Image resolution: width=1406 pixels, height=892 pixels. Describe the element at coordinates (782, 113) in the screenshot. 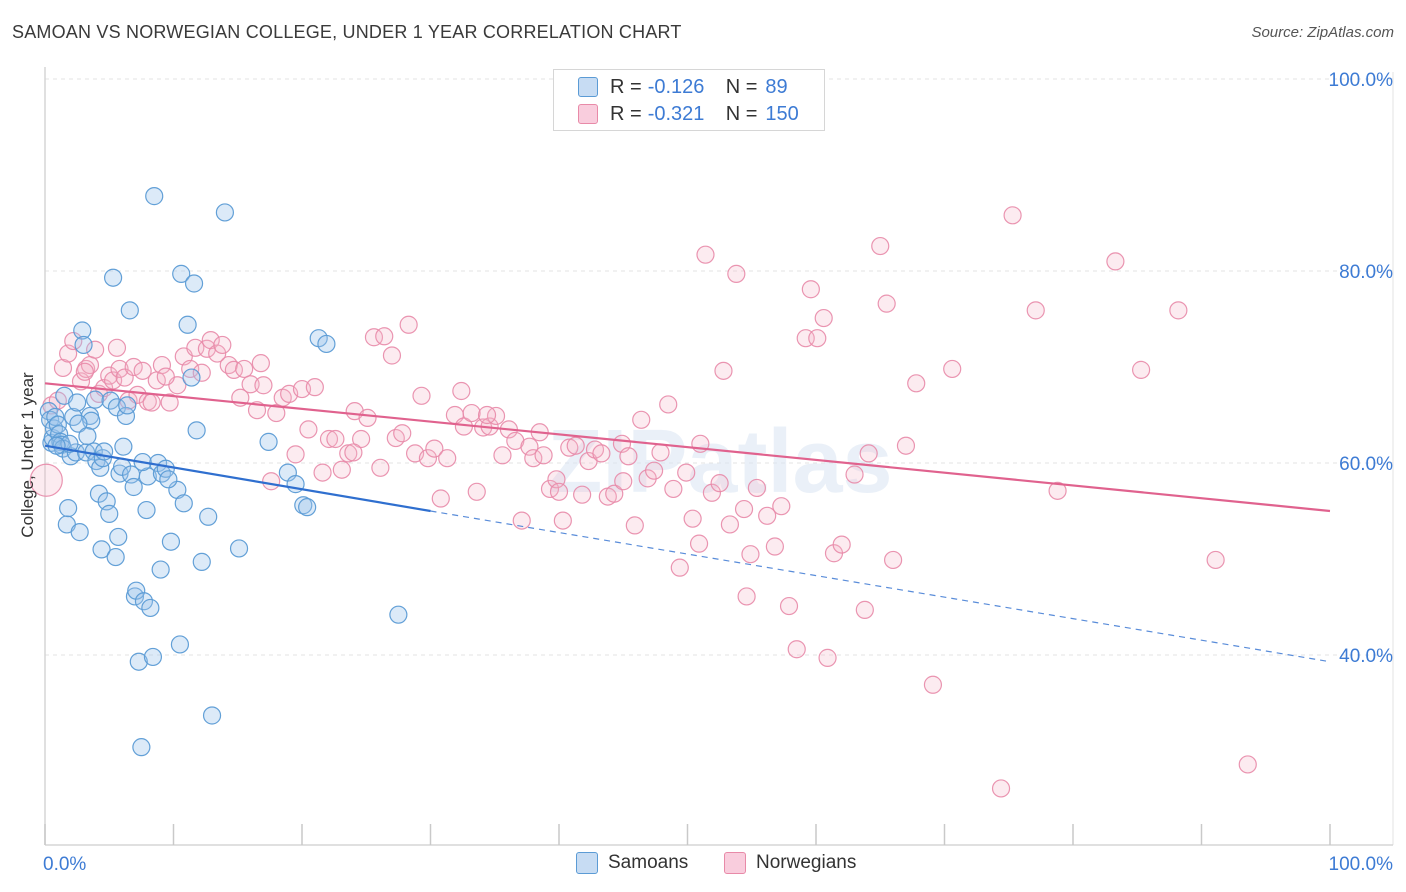

I see `legend-n-value: 150` at that location.